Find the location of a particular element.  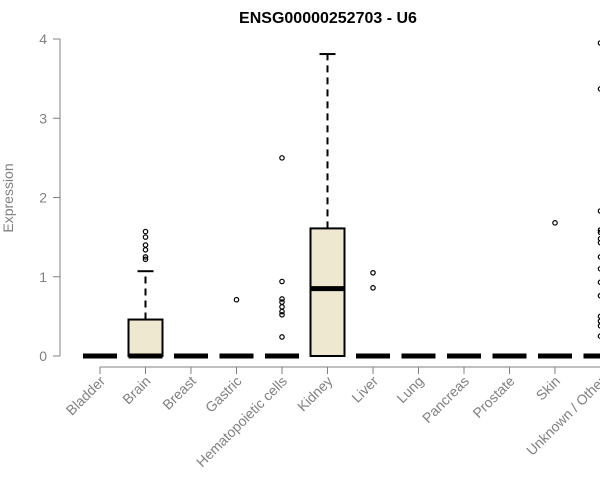

y-axis: 0 1 2 3 4 is located at coordinates (50, 197).